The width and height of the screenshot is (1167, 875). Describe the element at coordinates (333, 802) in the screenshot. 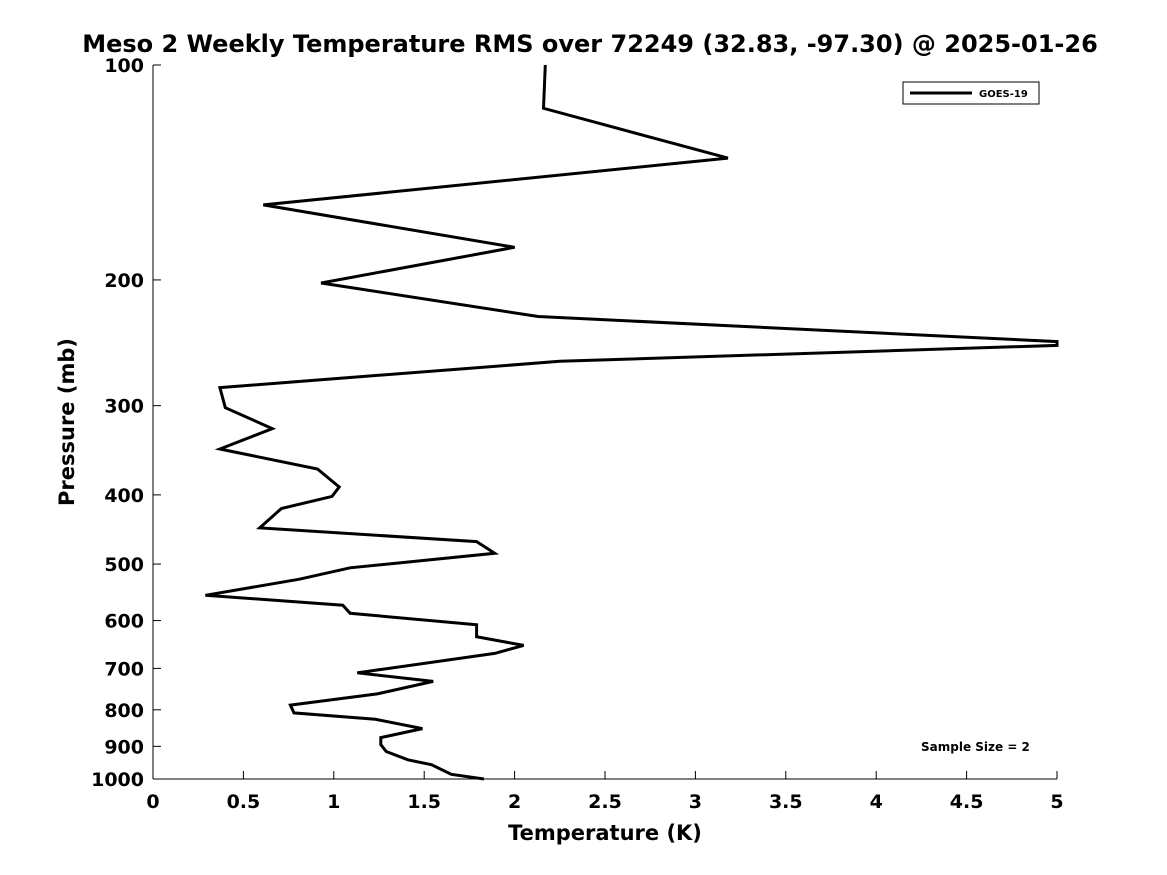

I see `x-tick-label: 1` at that location.